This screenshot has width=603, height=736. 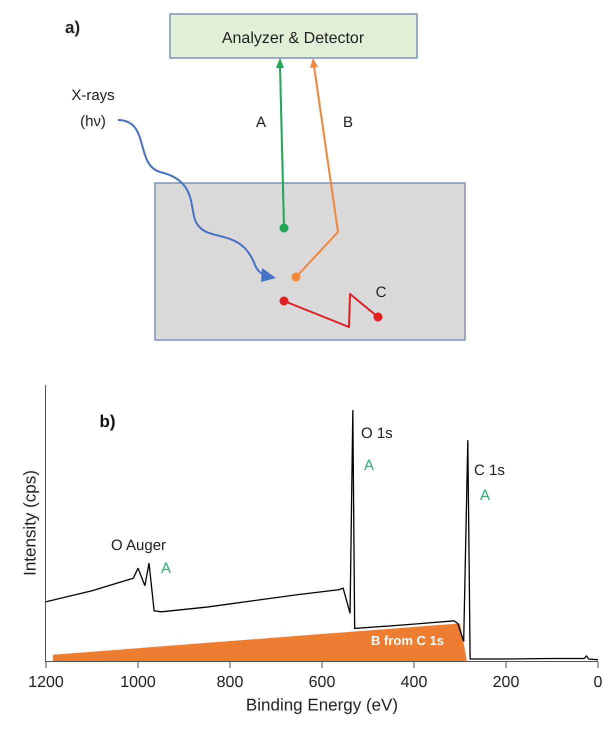 I want to click on x-tick-label: 400, so click(x=414, y=683).